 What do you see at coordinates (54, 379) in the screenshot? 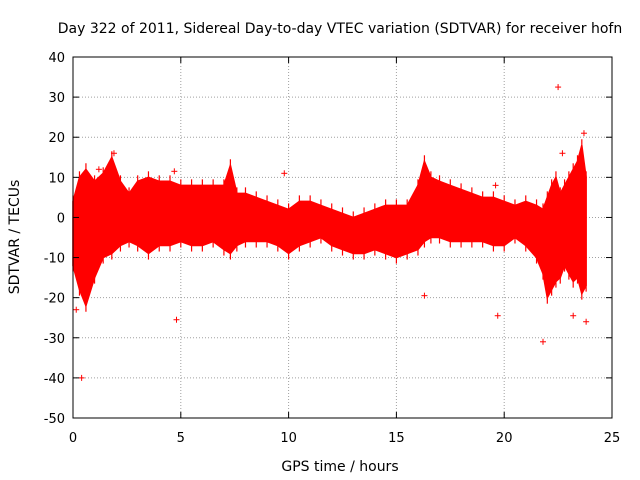
I see `y-tick-label: -40` at bounding box center [54, 379].